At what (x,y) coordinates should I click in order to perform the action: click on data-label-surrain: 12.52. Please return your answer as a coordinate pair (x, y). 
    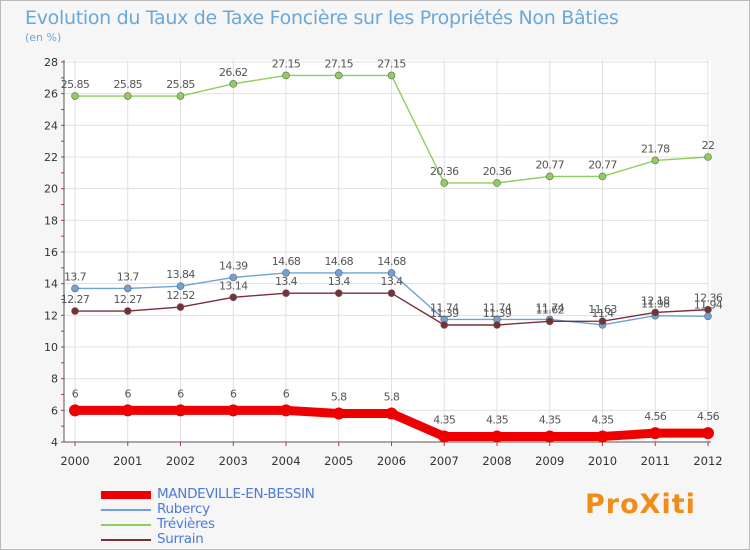
    Looking at the image, I should click on (180, 295).